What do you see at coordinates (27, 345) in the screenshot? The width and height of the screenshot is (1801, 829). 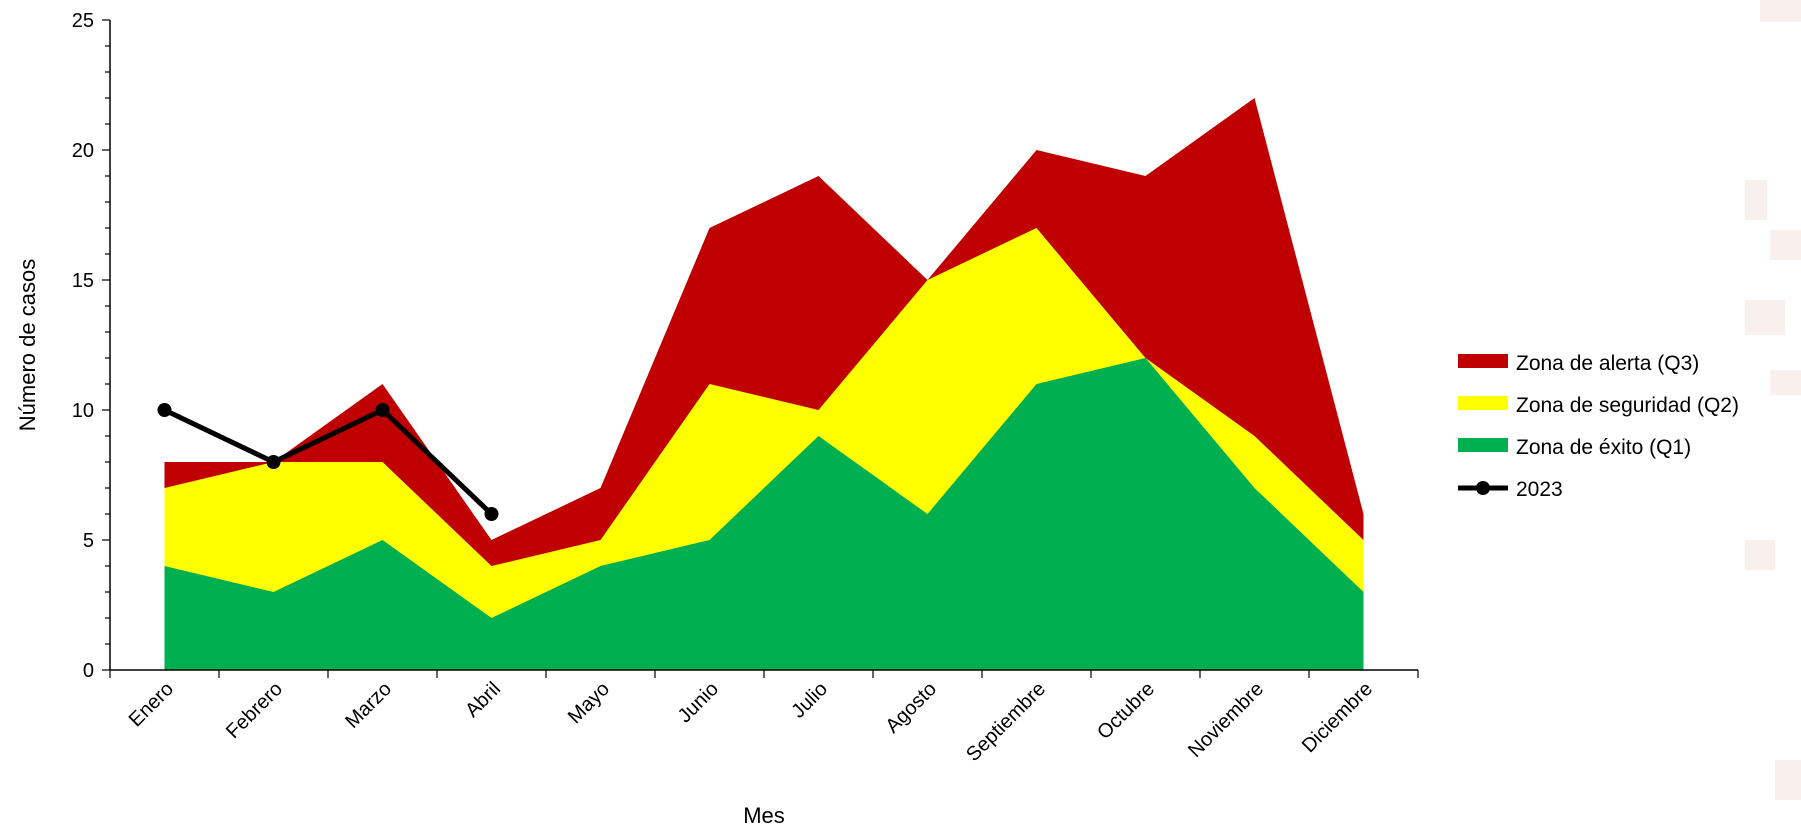 I see `y-axis-title: Número de casos` at bounding box center [27, 345].